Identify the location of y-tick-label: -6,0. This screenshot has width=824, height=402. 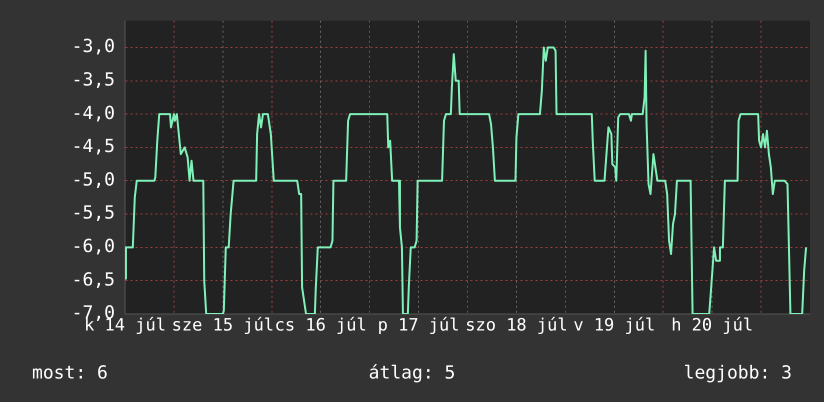
(93, 247).